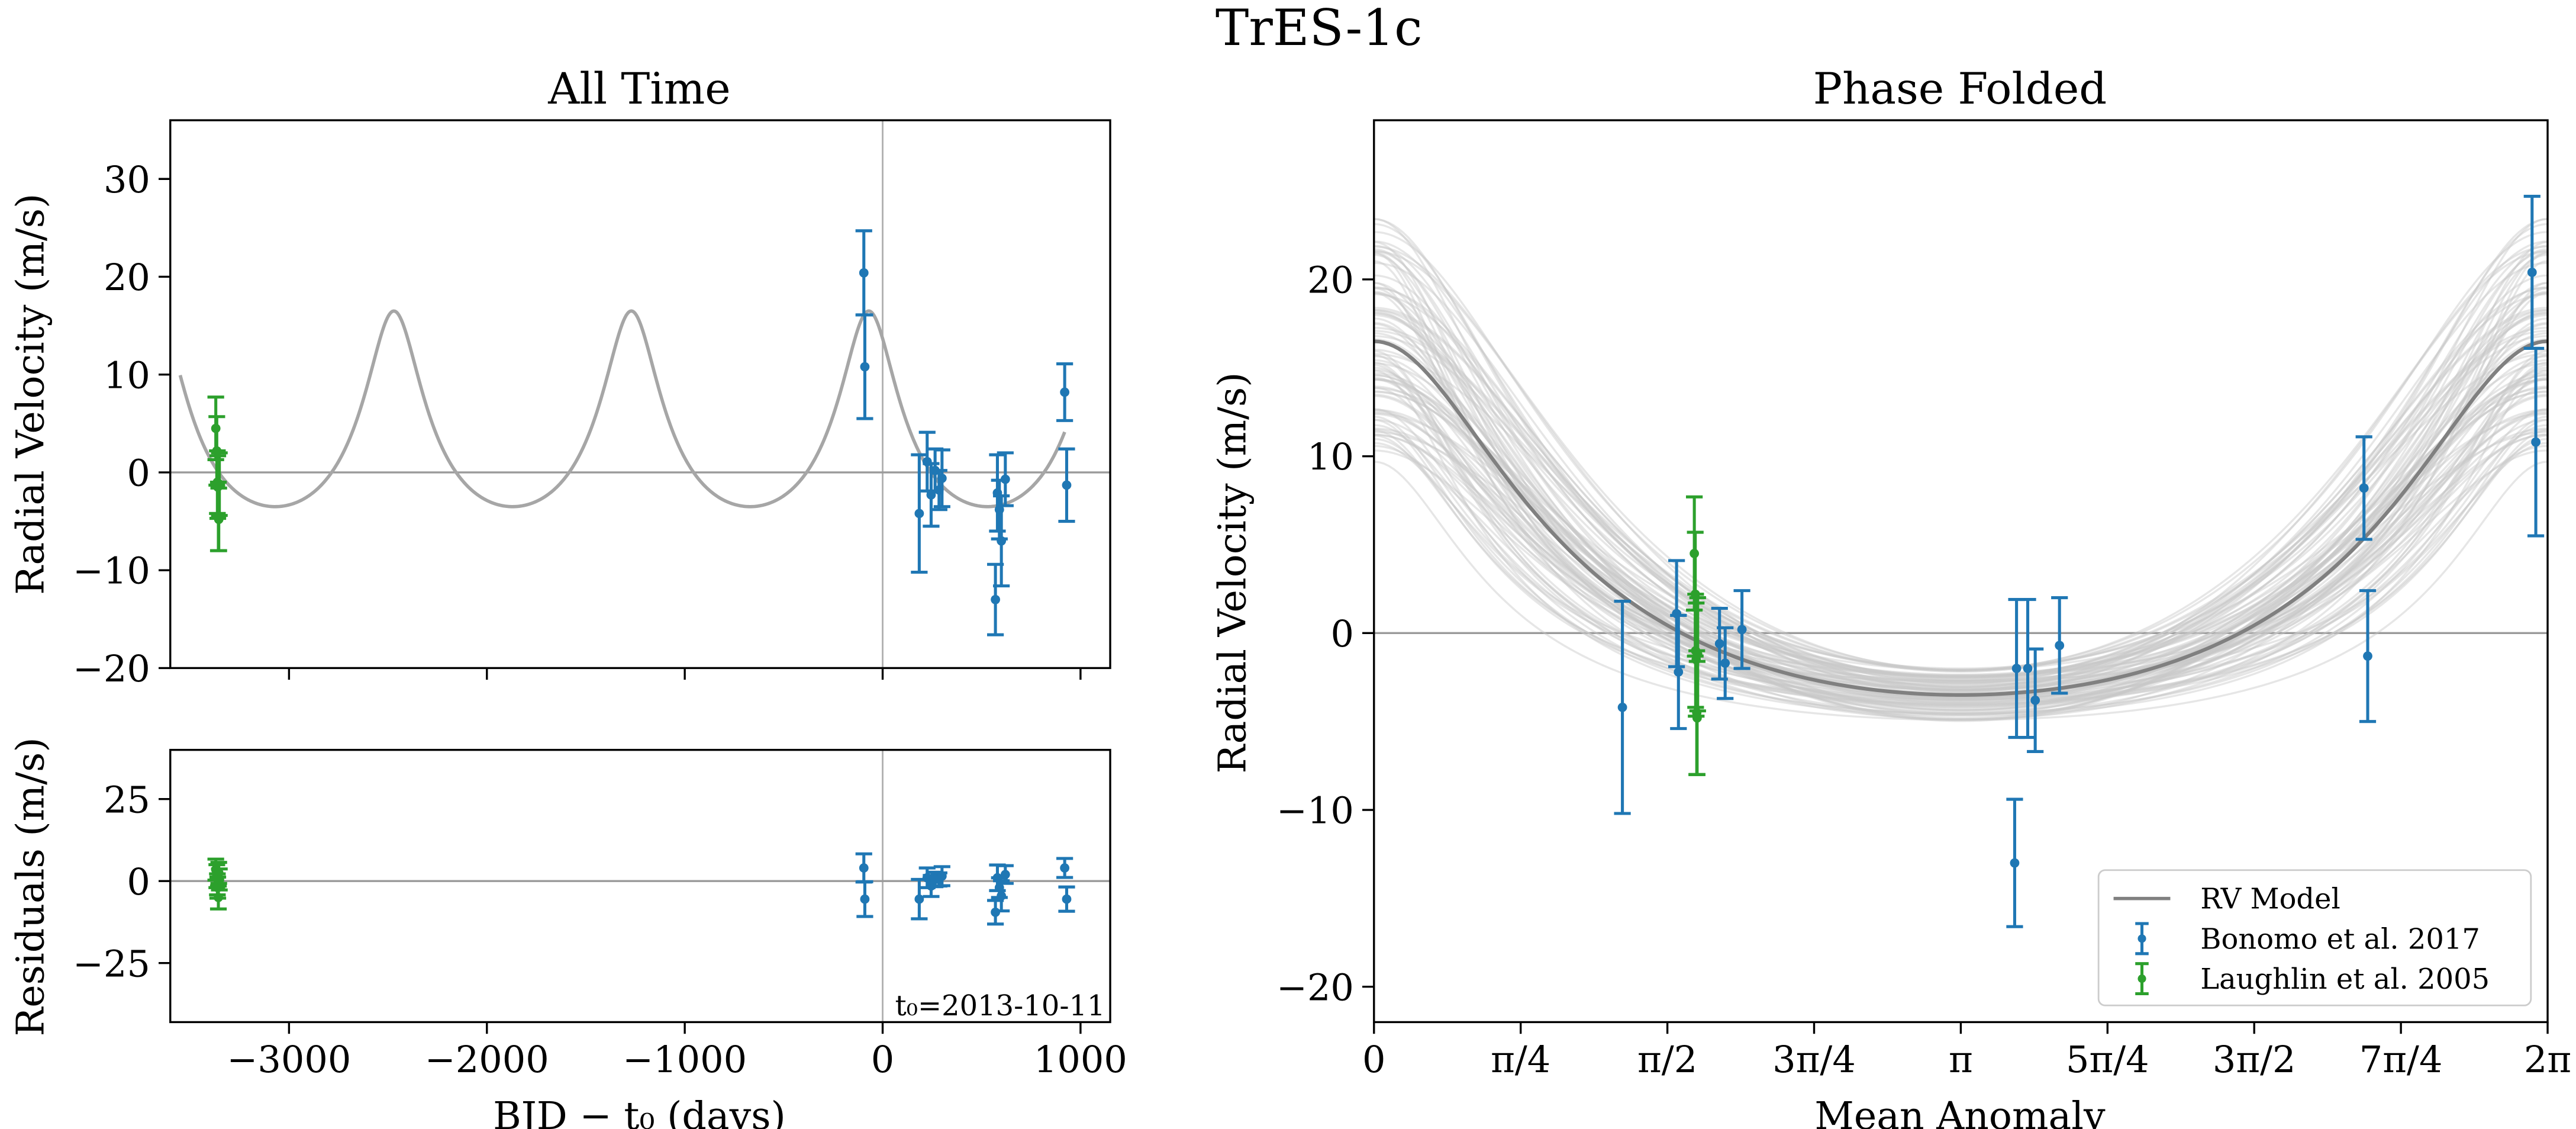 The width and height of the screenshot is (2576, 1129). What do you see at coordinates (127, 277) in the screenshot?
I see `all_time-ytick-label: 20` at bounding box center [127, 277].